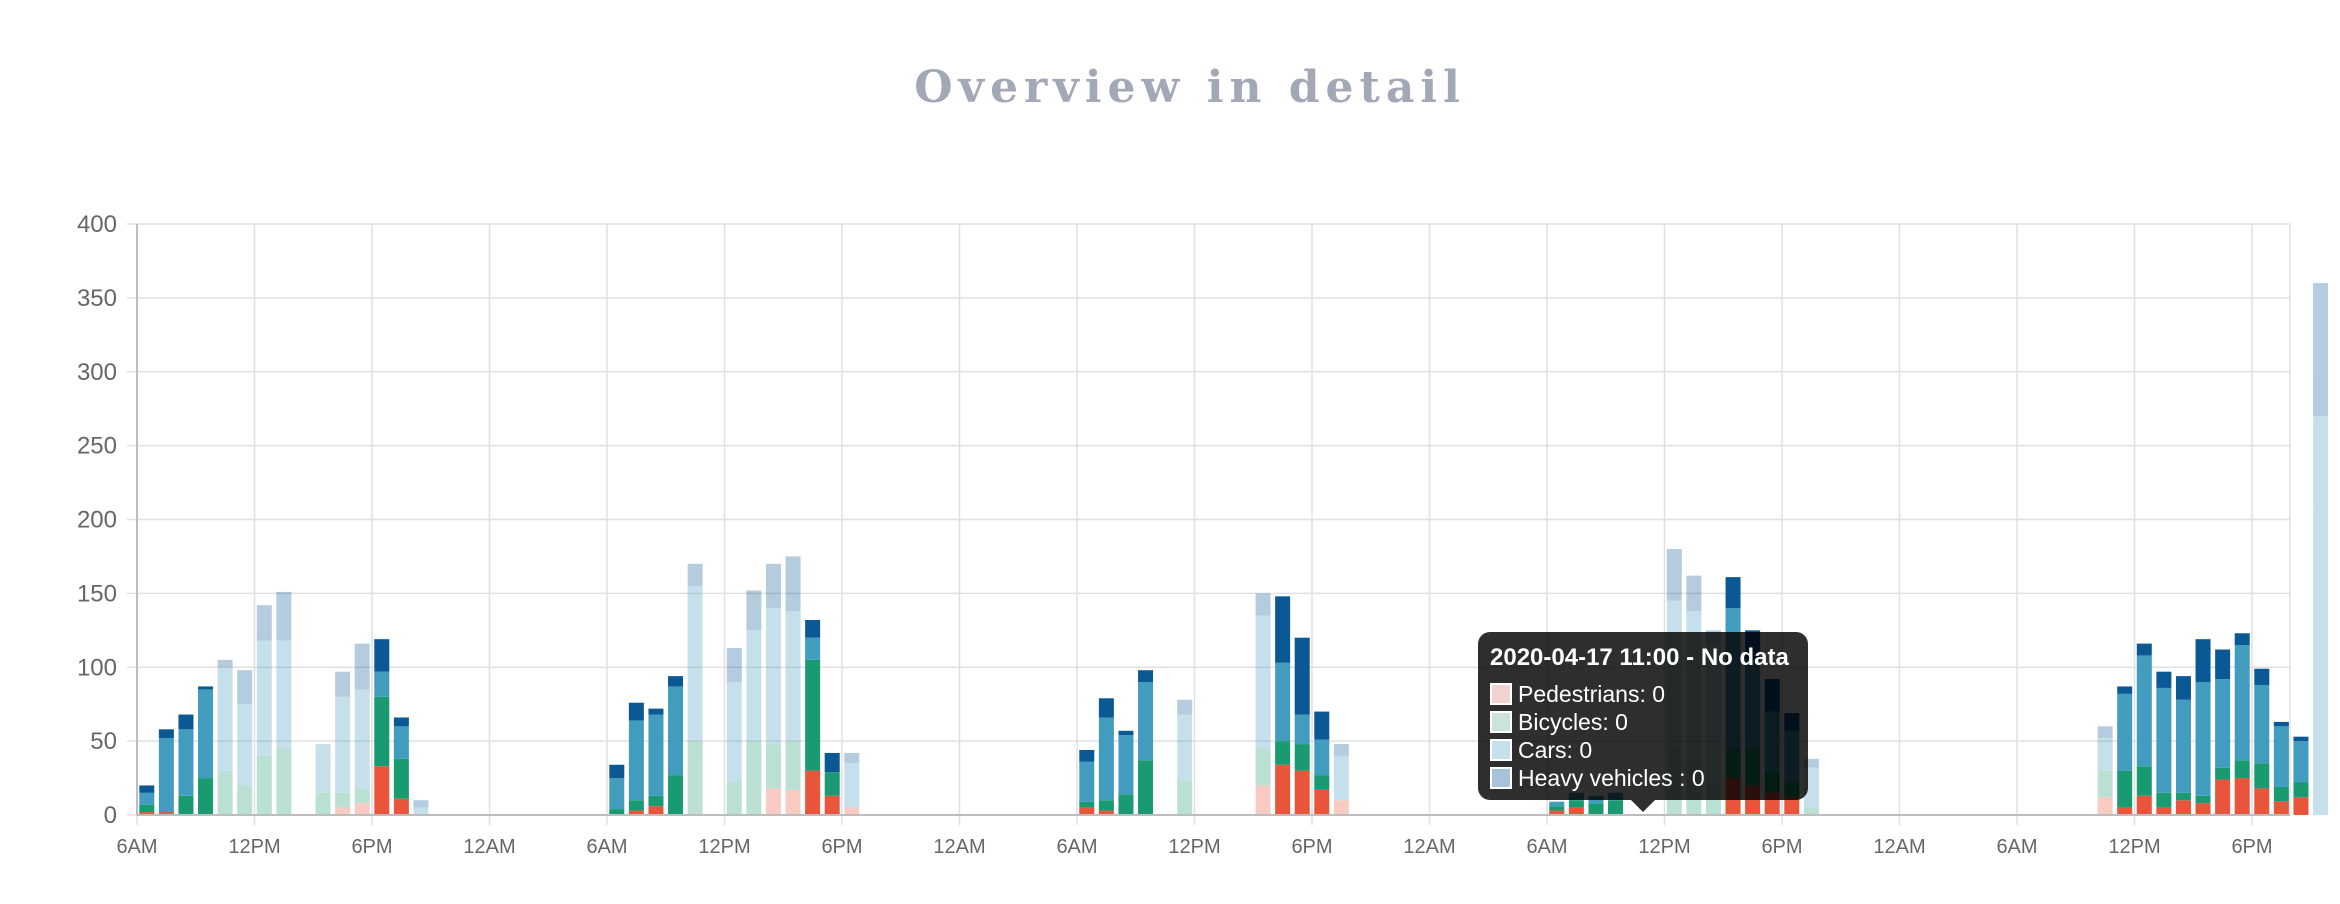  I want to click on x-tick-label: 6PM, so click(1311, 847).